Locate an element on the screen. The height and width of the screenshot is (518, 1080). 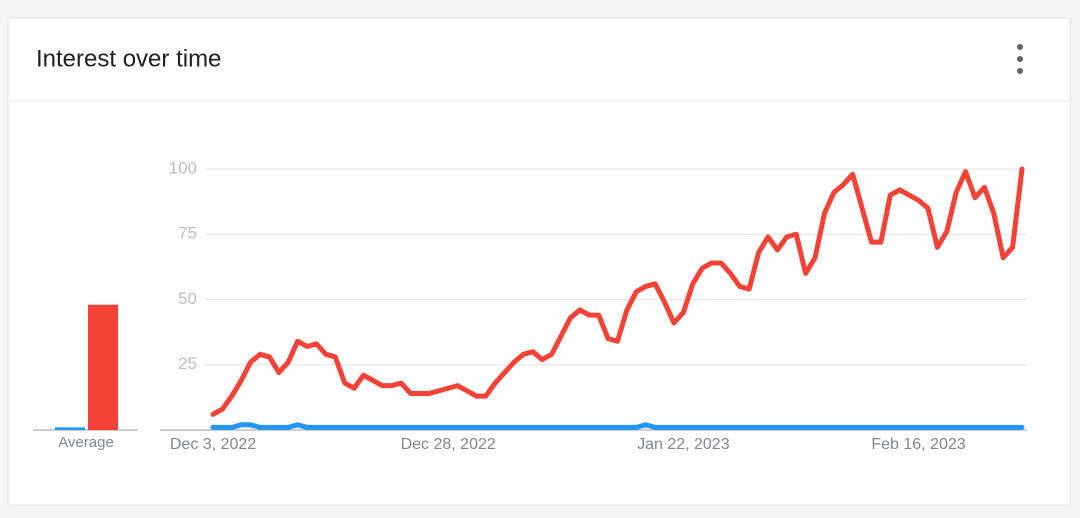
menu-button is located at coordinates (1020, 59).